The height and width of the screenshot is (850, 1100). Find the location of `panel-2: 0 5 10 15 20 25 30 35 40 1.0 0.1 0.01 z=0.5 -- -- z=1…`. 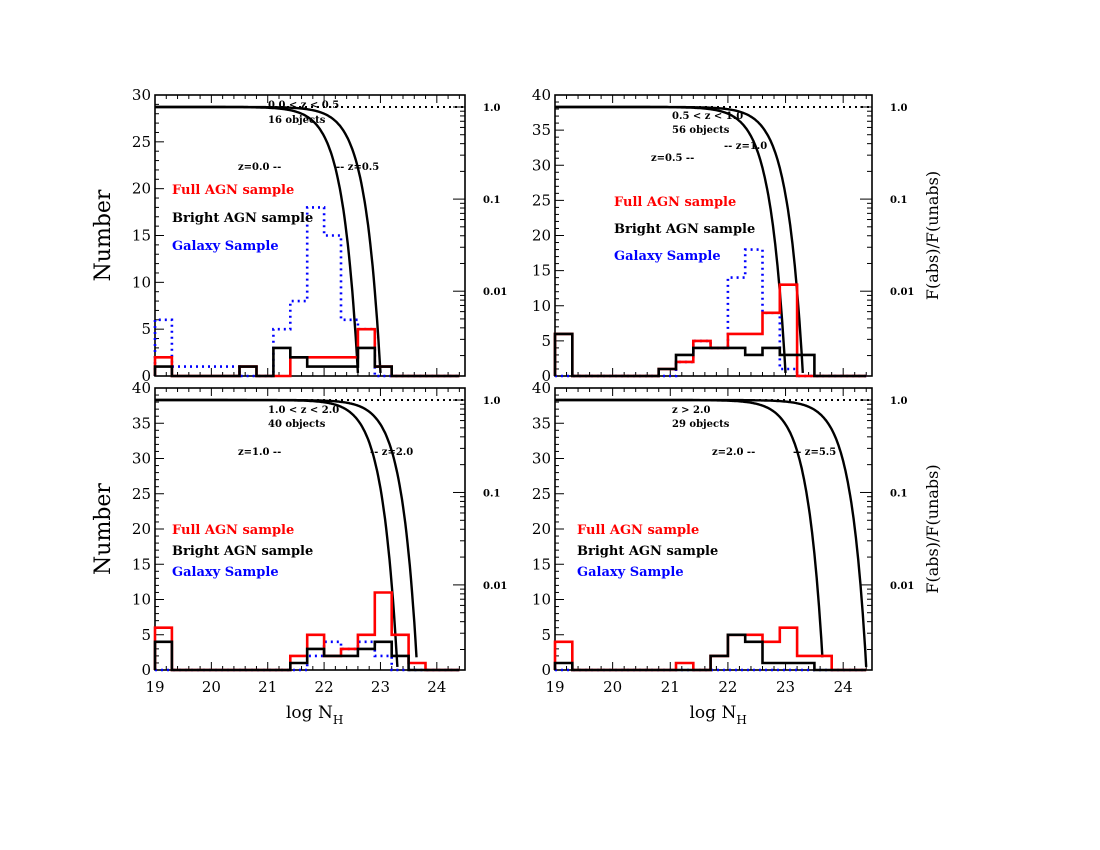

panel-2: 0 5 10 15 20 25 30 35 40 1.0 0.1 0.01 z=0.5 -- -- z=1… is located at coordinates (737, 235).